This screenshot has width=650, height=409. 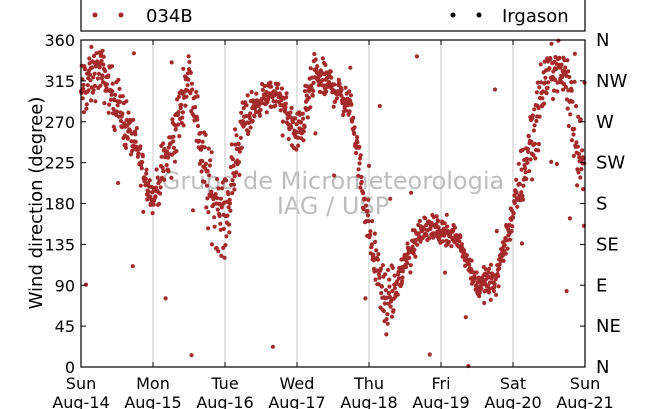 What do you see at coordinates (585, 383) in the screenshot?
I see `x-tick-label-day: Sun` at bounding box center [585, 383].